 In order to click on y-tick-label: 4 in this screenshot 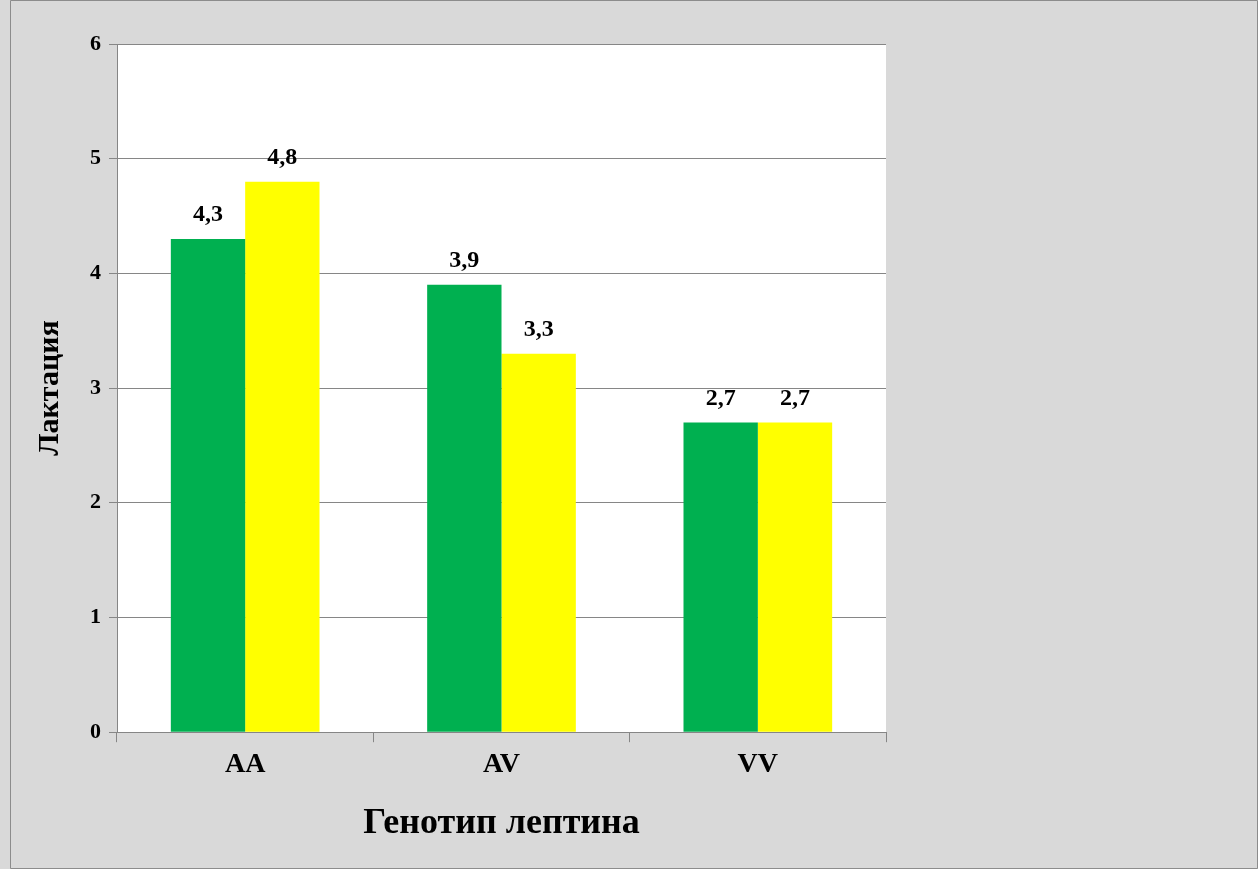, I will do `click(95, 272)`.